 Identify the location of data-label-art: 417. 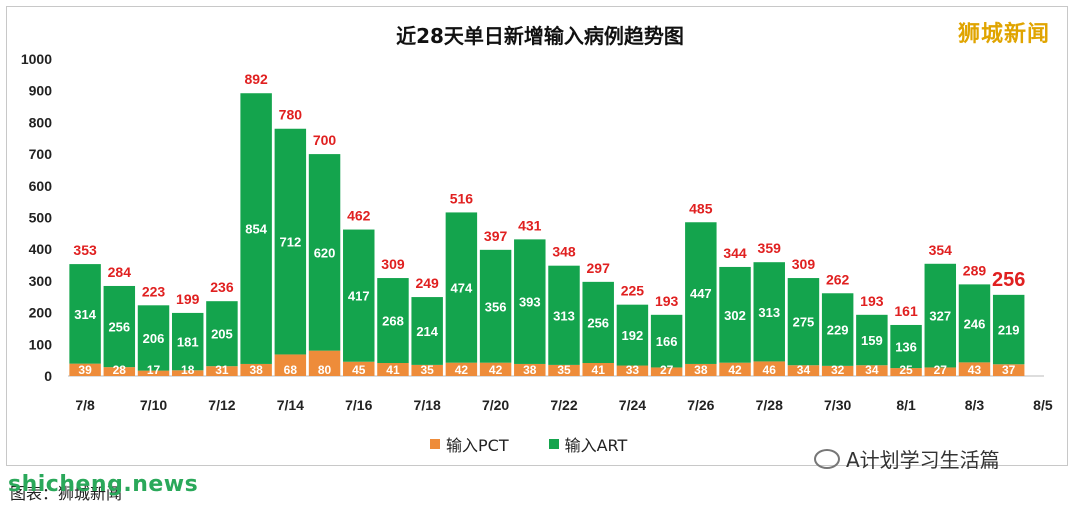
(359, 296).